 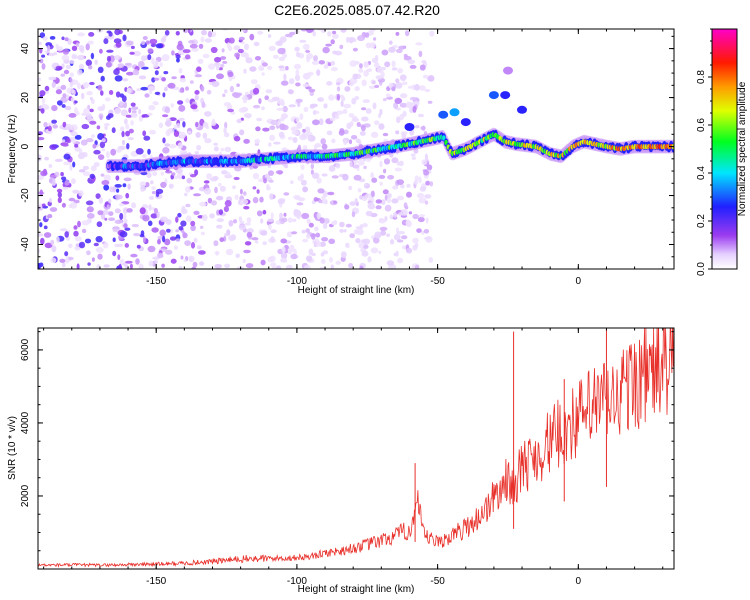 What do you see at coordinates (510, 435) in the screenshot?
I see `snr-spikes` at bounding box center [510, 435].